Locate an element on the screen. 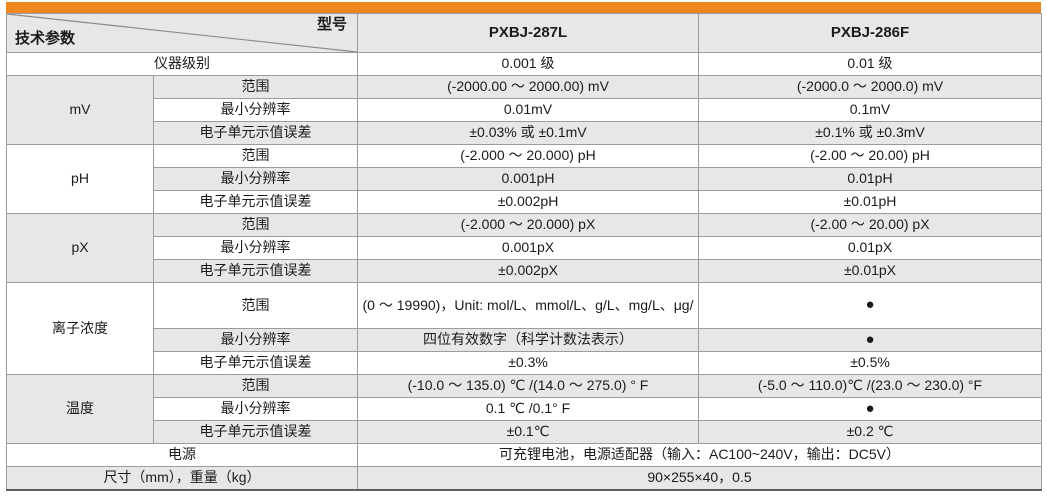  row-temp-resolution: 最小分辨率 0.1 ℃ /0.1° F ● is located at coordinates (524, 409).